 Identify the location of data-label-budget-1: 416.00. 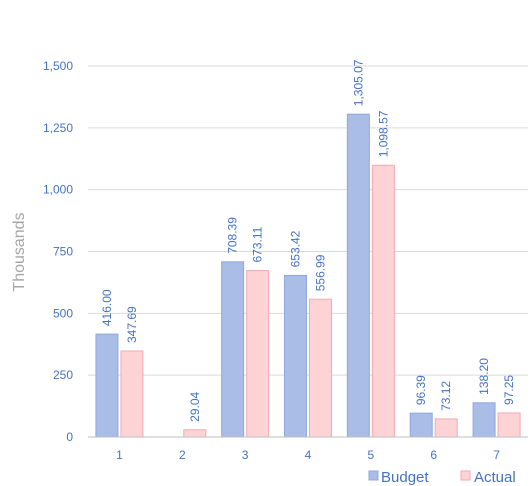
(107, 307).